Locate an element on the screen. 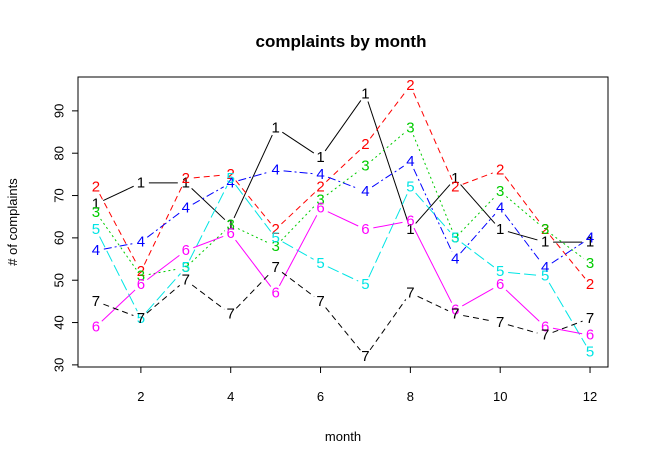 The image size is (649, 465). y-tick-label: 60 is located at coordinates (59, 238).